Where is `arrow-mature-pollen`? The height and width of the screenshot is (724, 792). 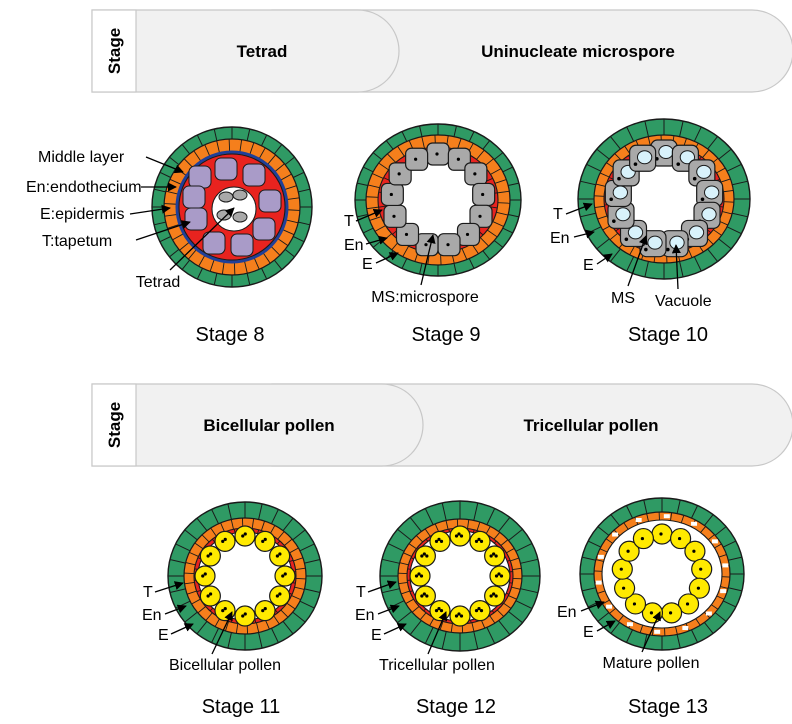
arrow-mature-pollen is located at coordinates (651, 632).